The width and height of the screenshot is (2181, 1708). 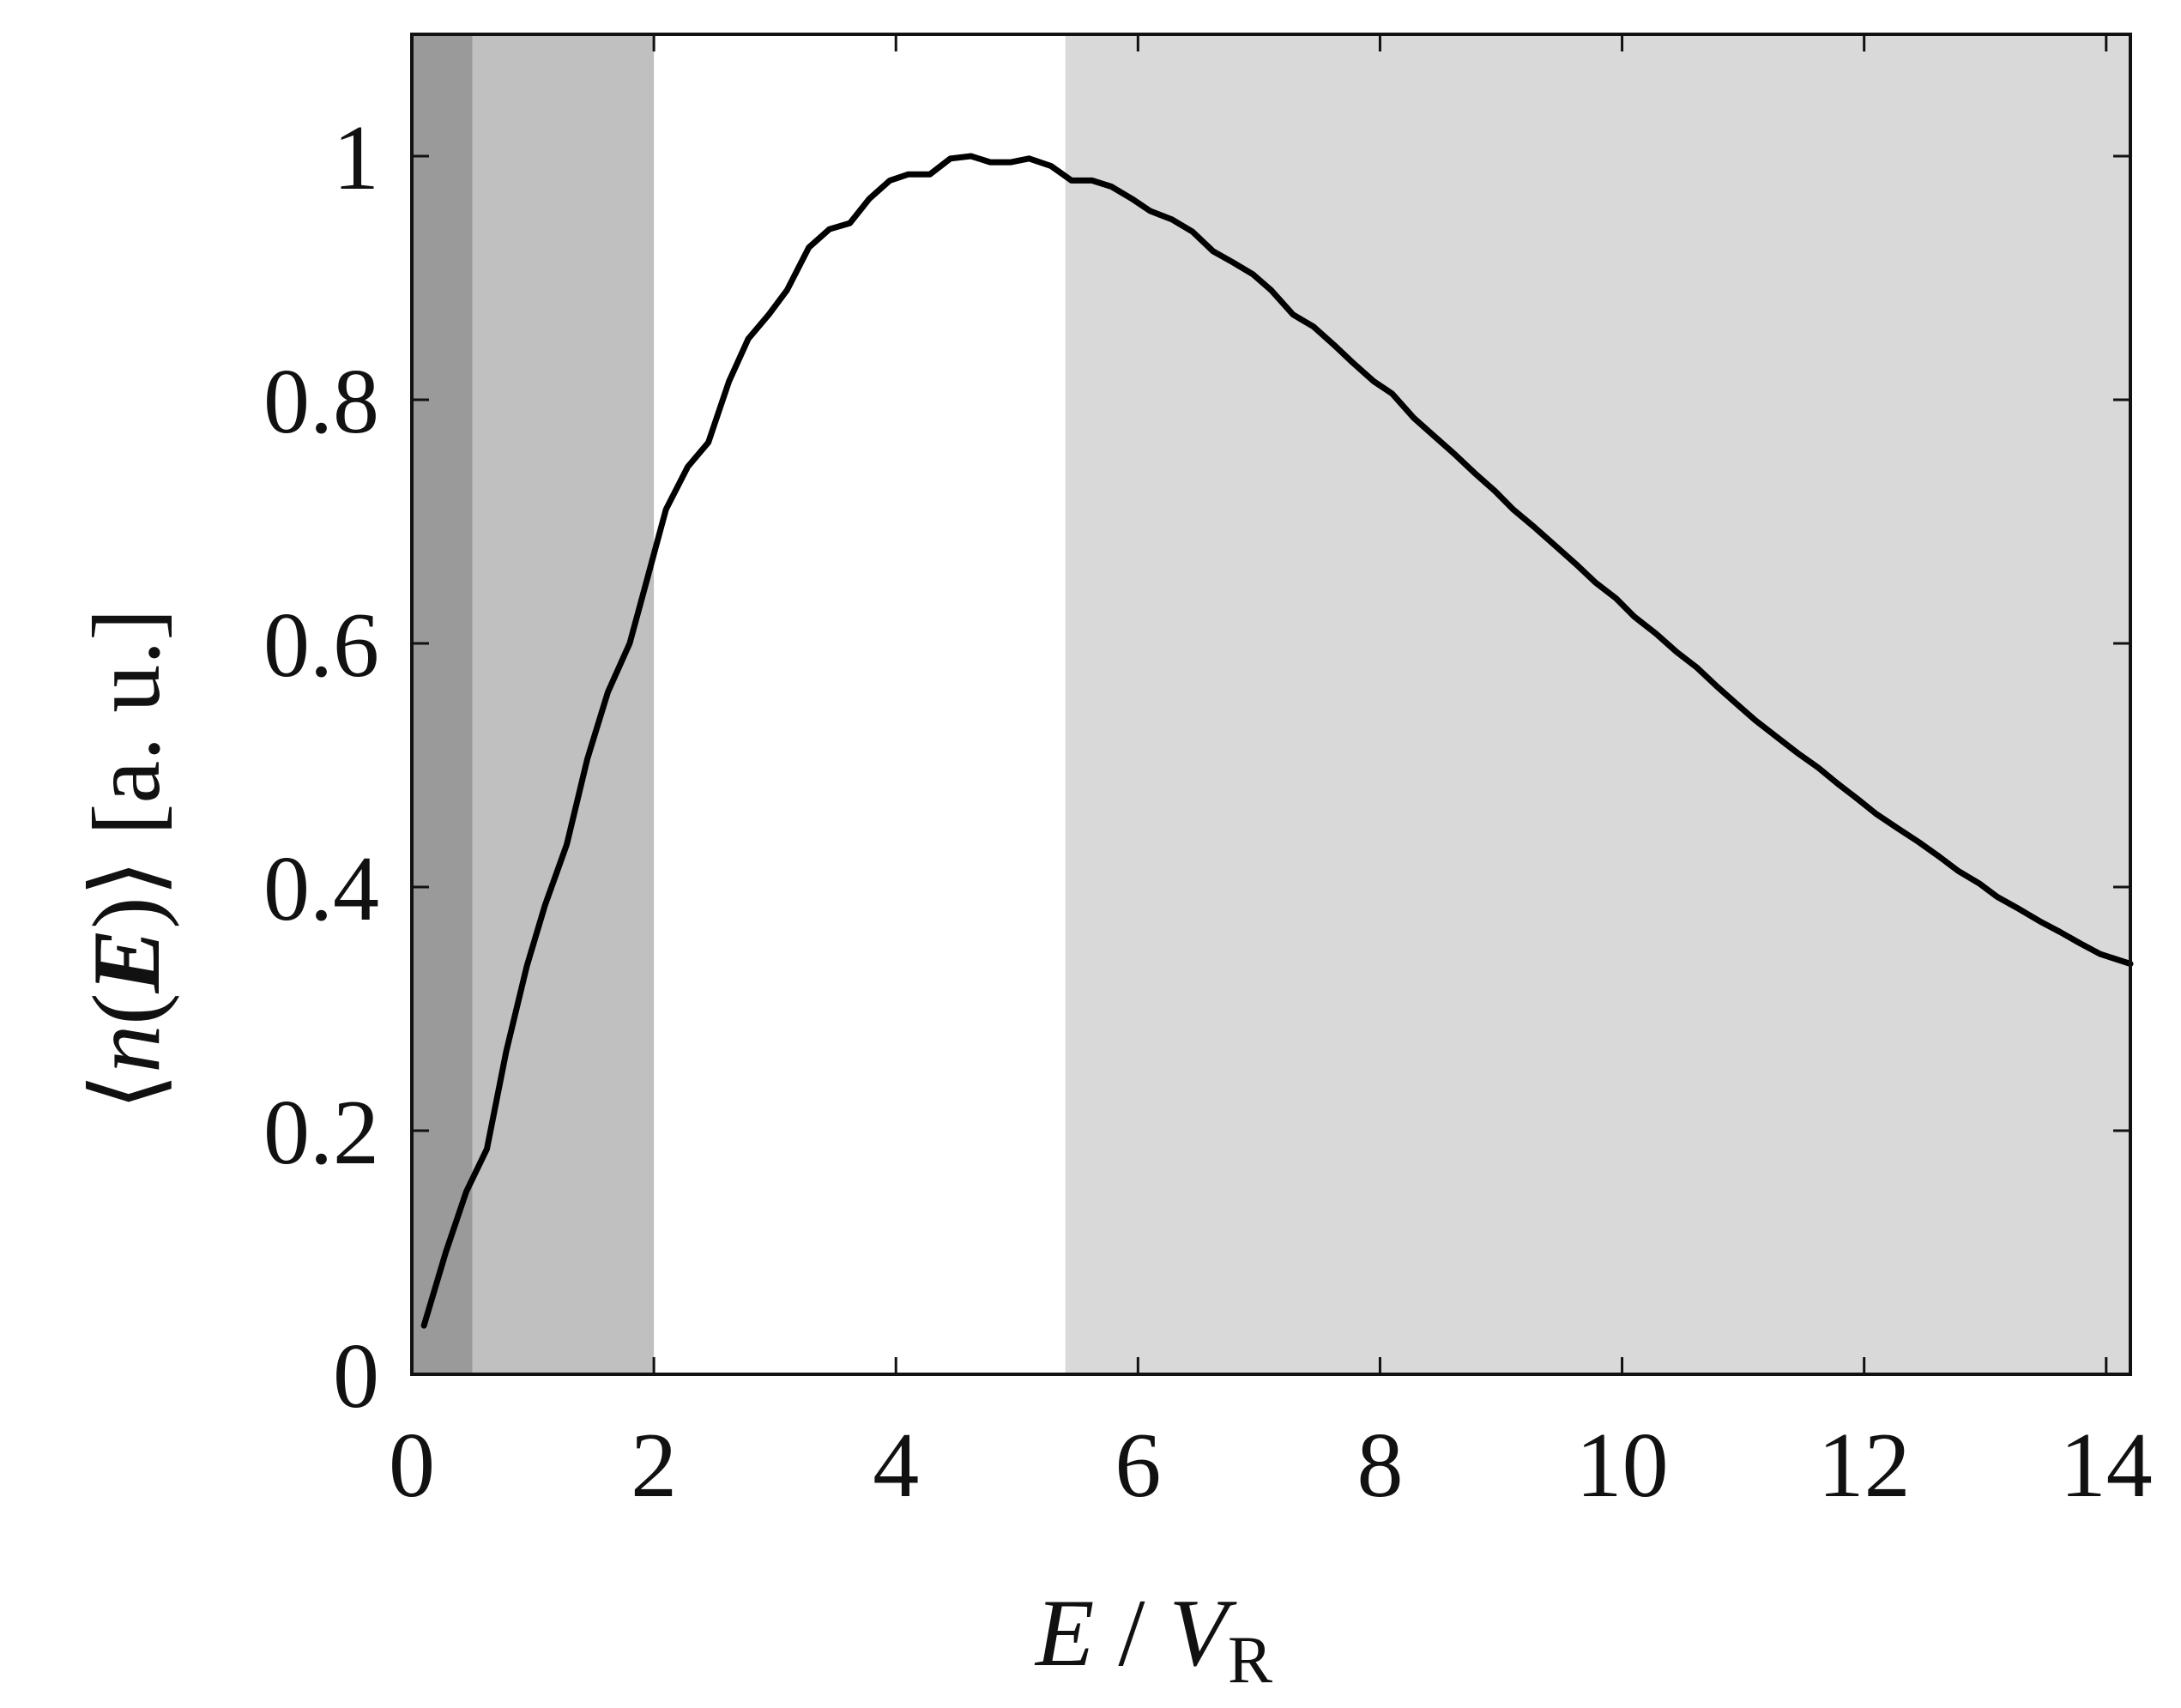 I want to click on y-tick-label: 0.4, so click(x=321, y=889).